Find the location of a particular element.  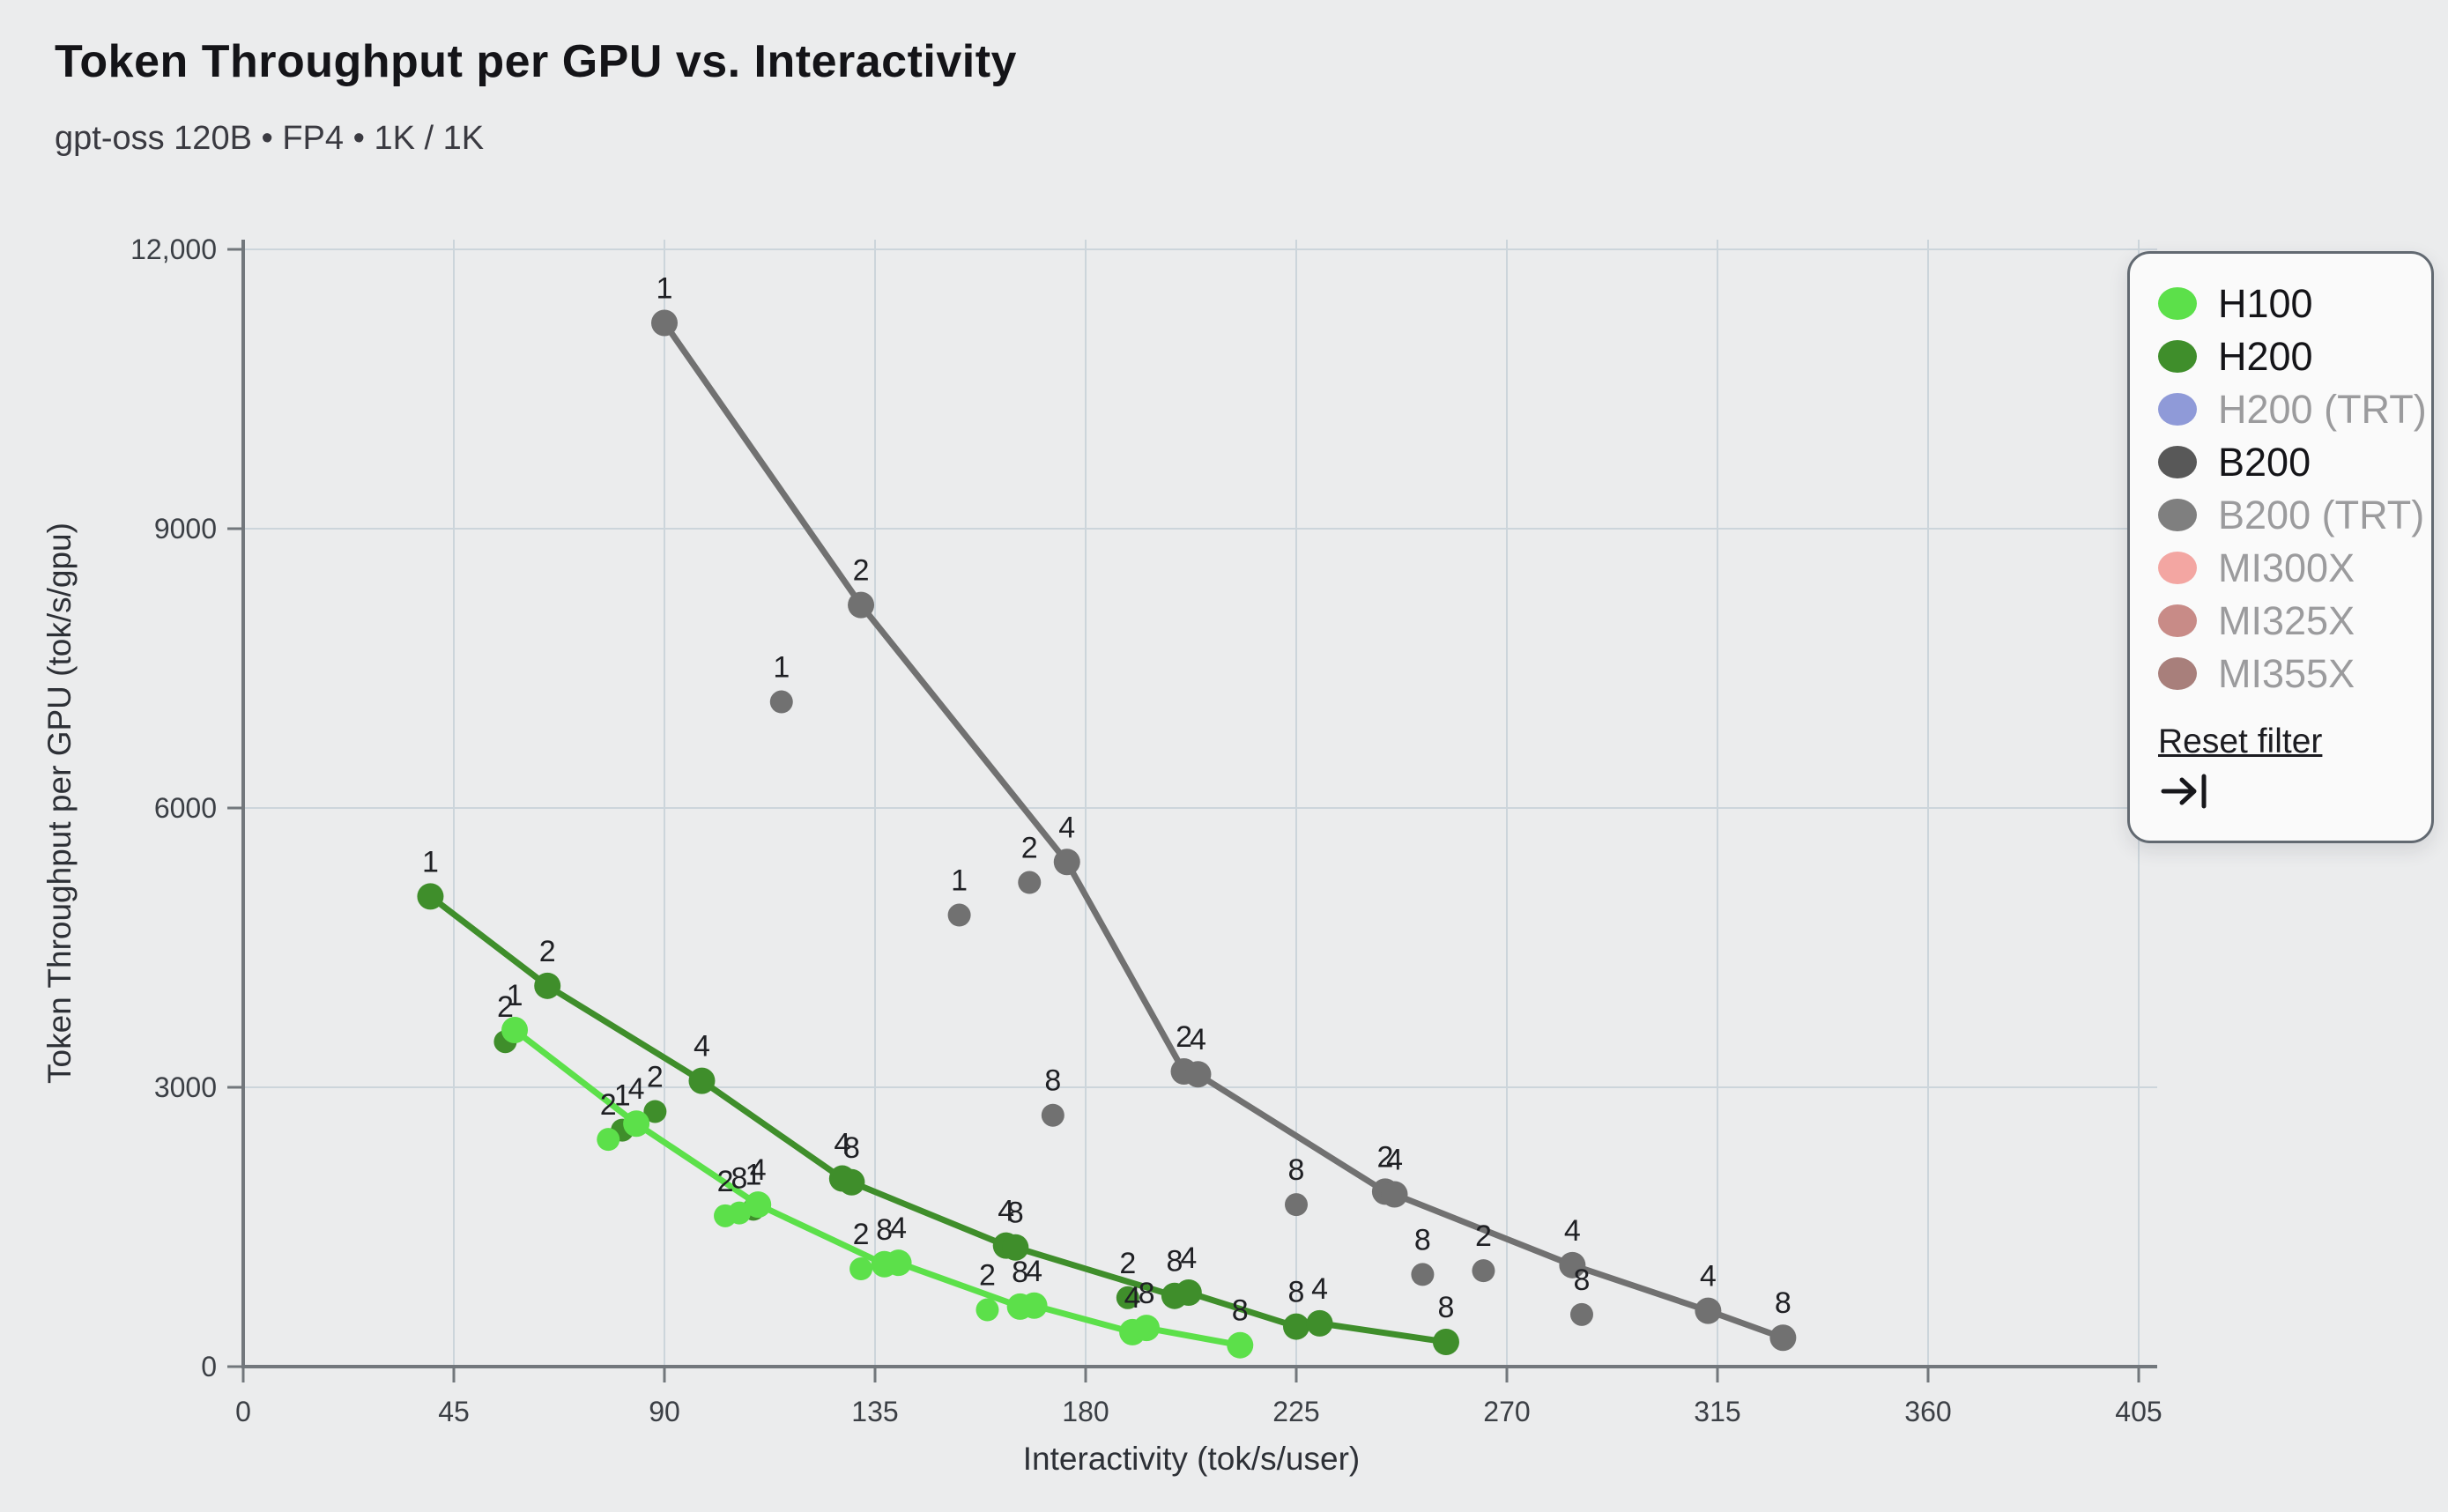

legend-item-mi300x: MI300X is located at coordinates (2285, 567).